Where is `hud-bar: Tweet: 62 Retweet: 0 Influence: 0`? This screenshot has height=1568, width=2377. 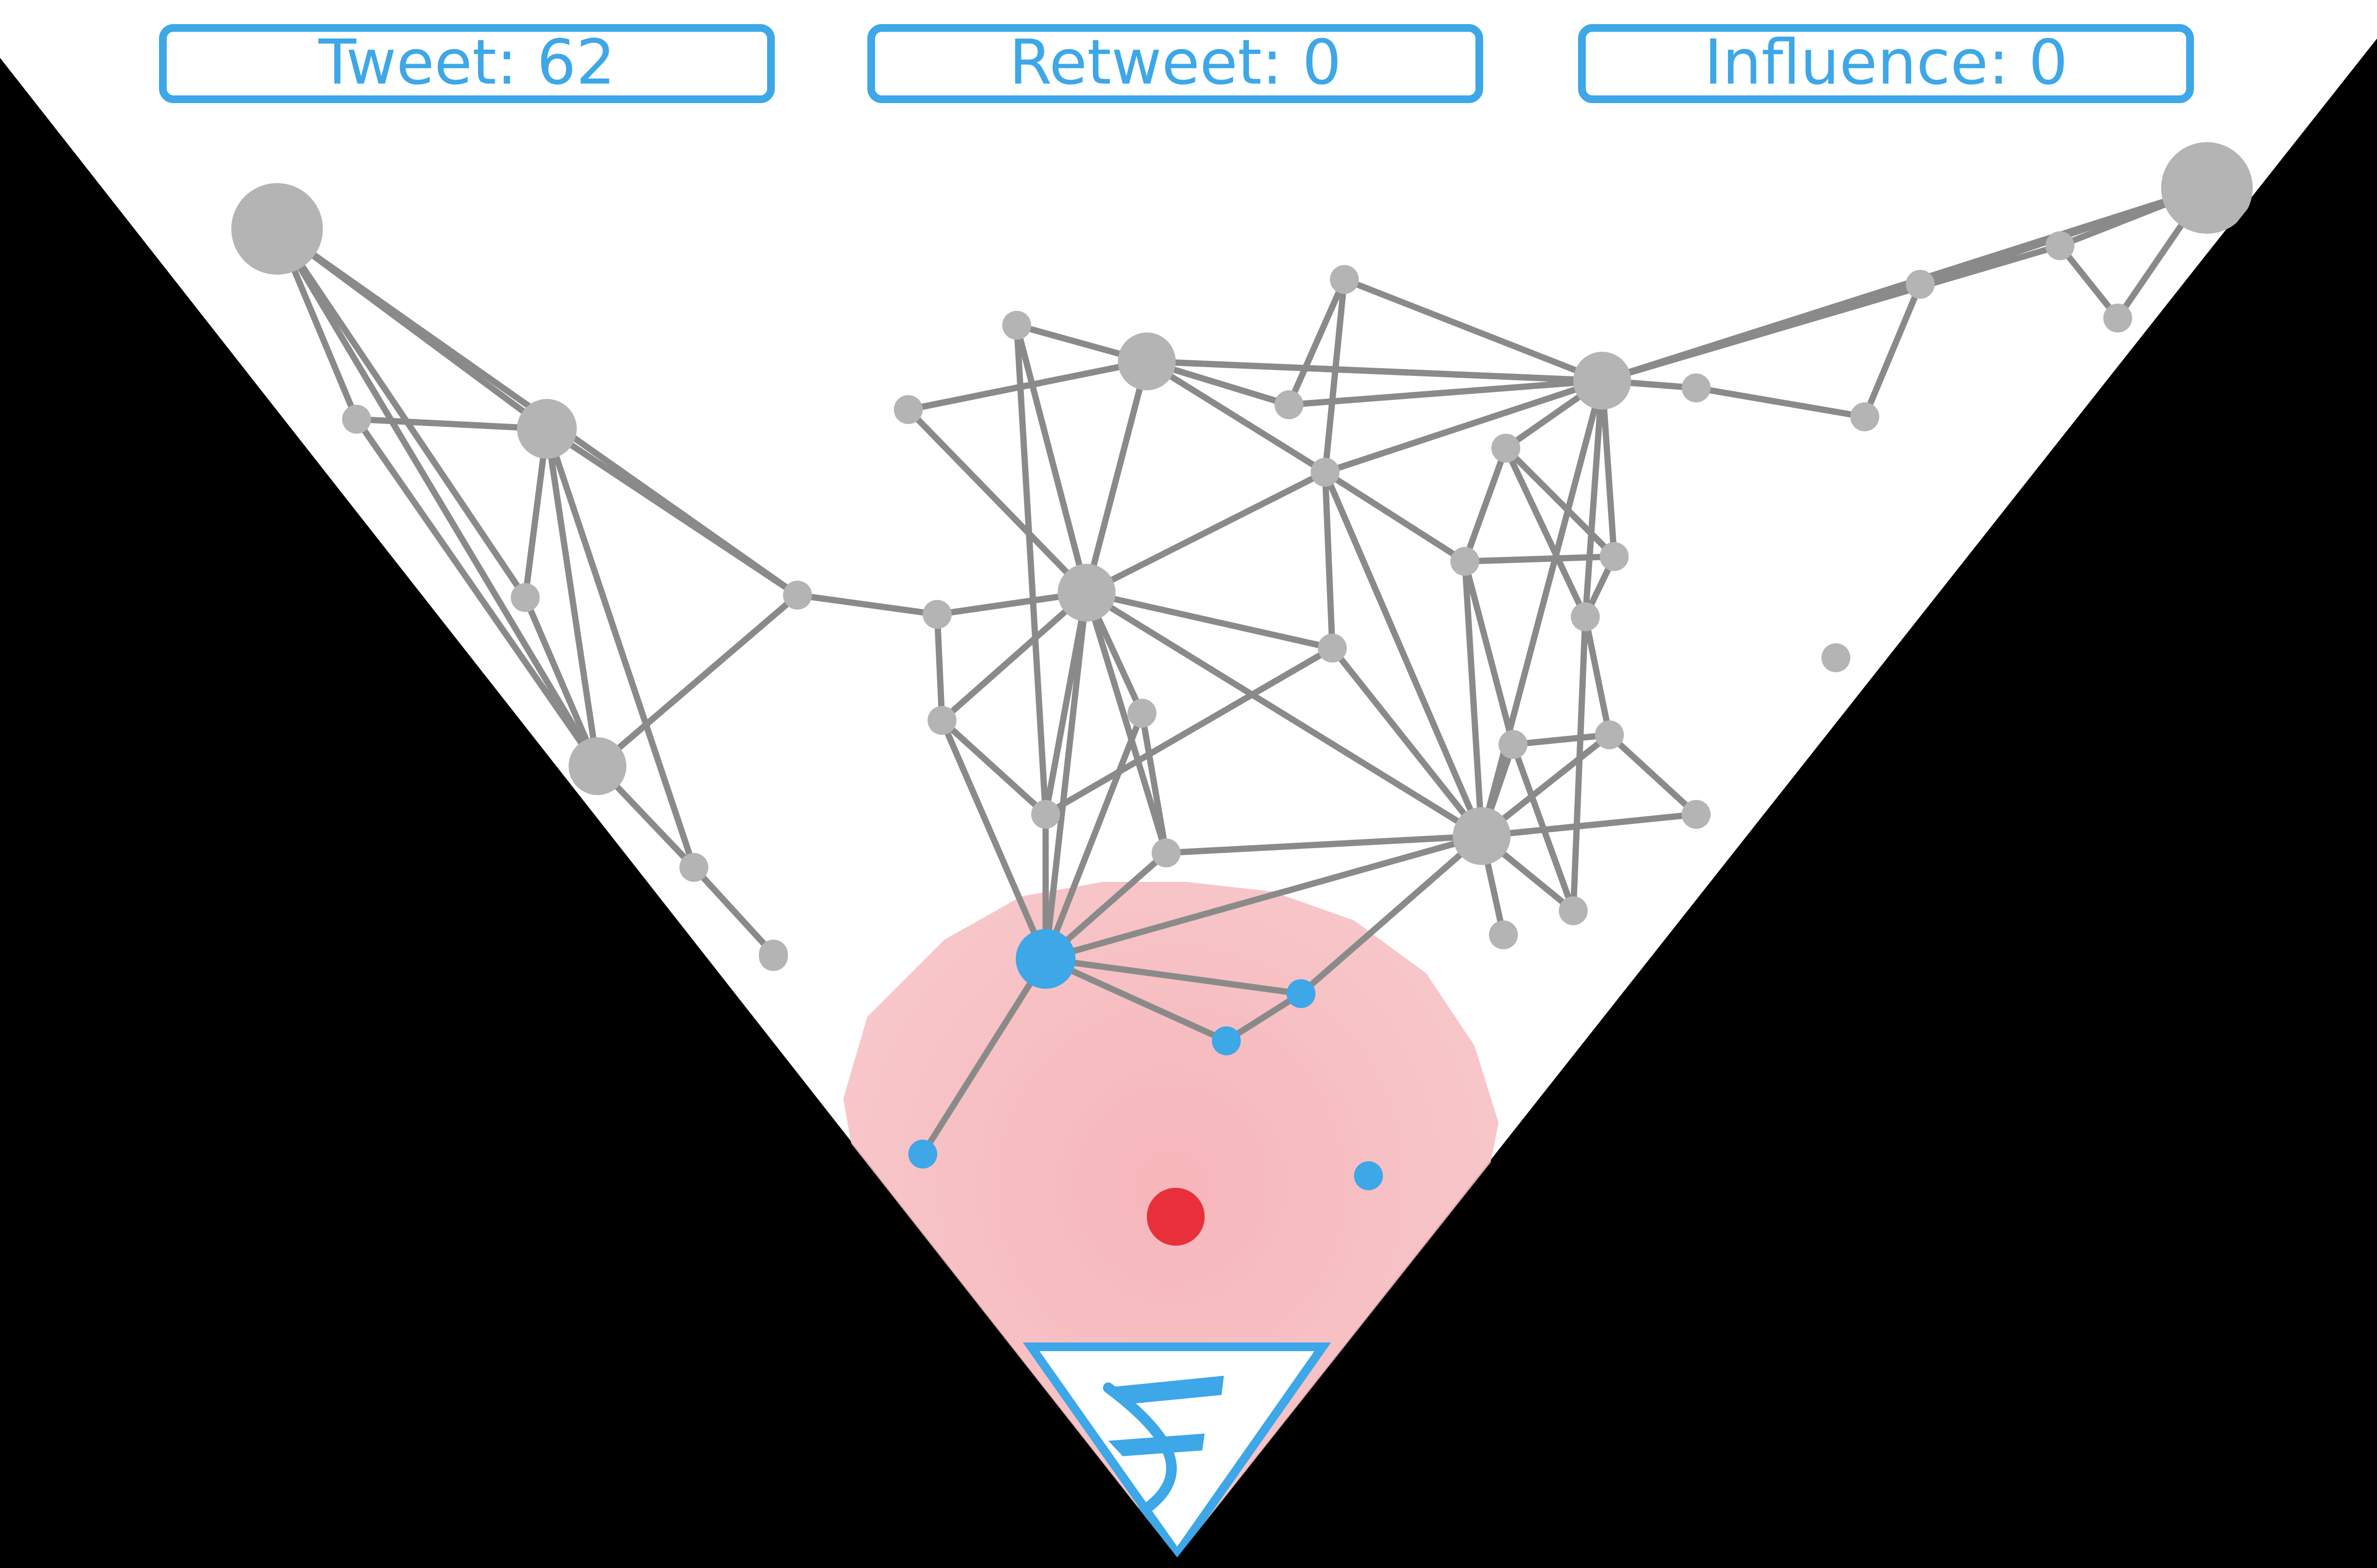 hud-bar: Tweet: 62 Retweet: 0 Influence: 0 is located at coordinates (1176, 63).